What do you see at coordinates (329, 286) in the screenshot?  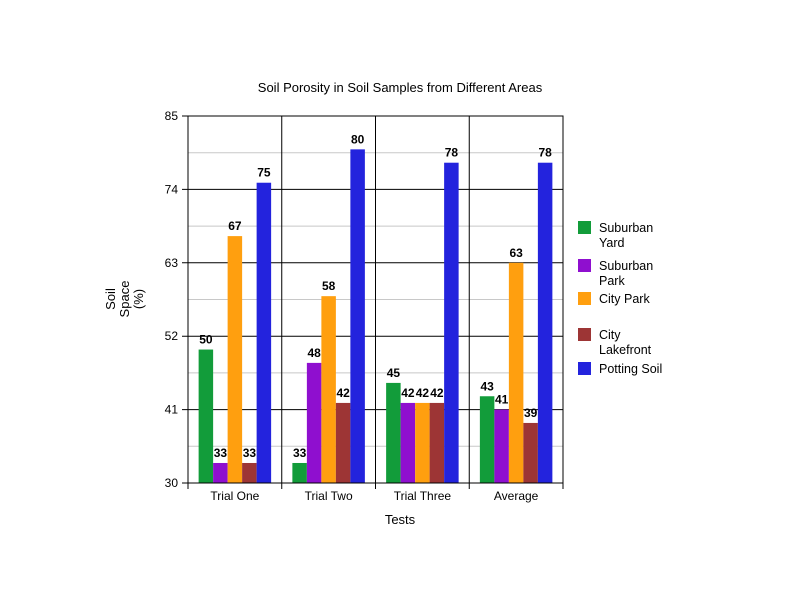 I see `data-label: 58` at bounding box center [329, 286].